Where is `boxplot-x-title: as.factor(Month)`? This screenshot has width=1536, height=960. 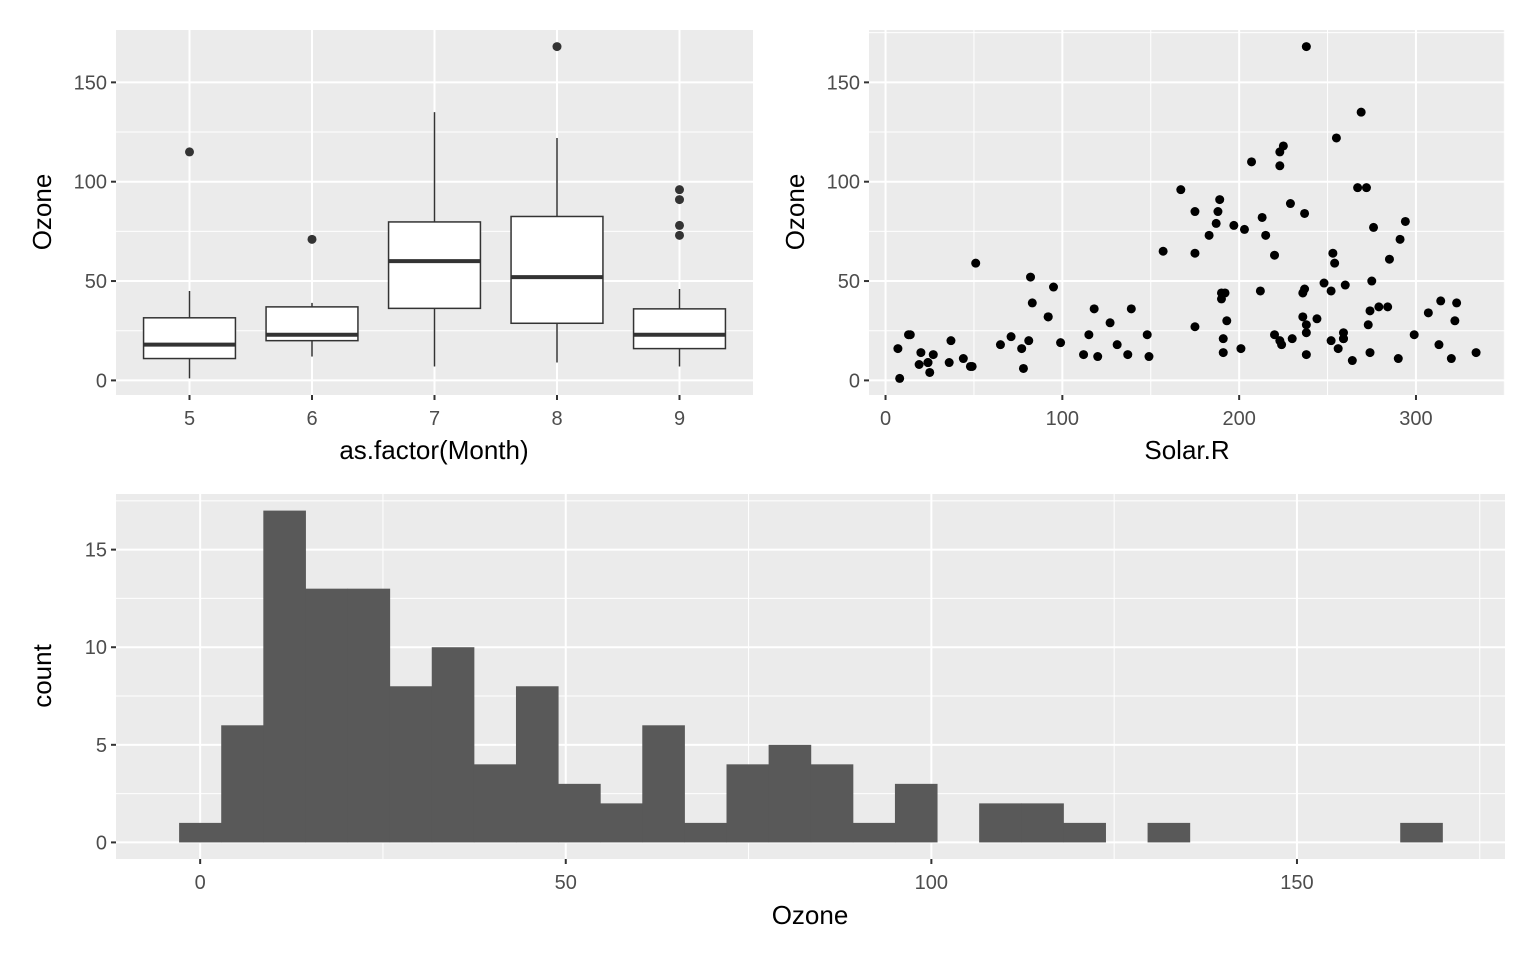 boxplot-x-title: as.factor(Month) is located at coordinates (433, 450).